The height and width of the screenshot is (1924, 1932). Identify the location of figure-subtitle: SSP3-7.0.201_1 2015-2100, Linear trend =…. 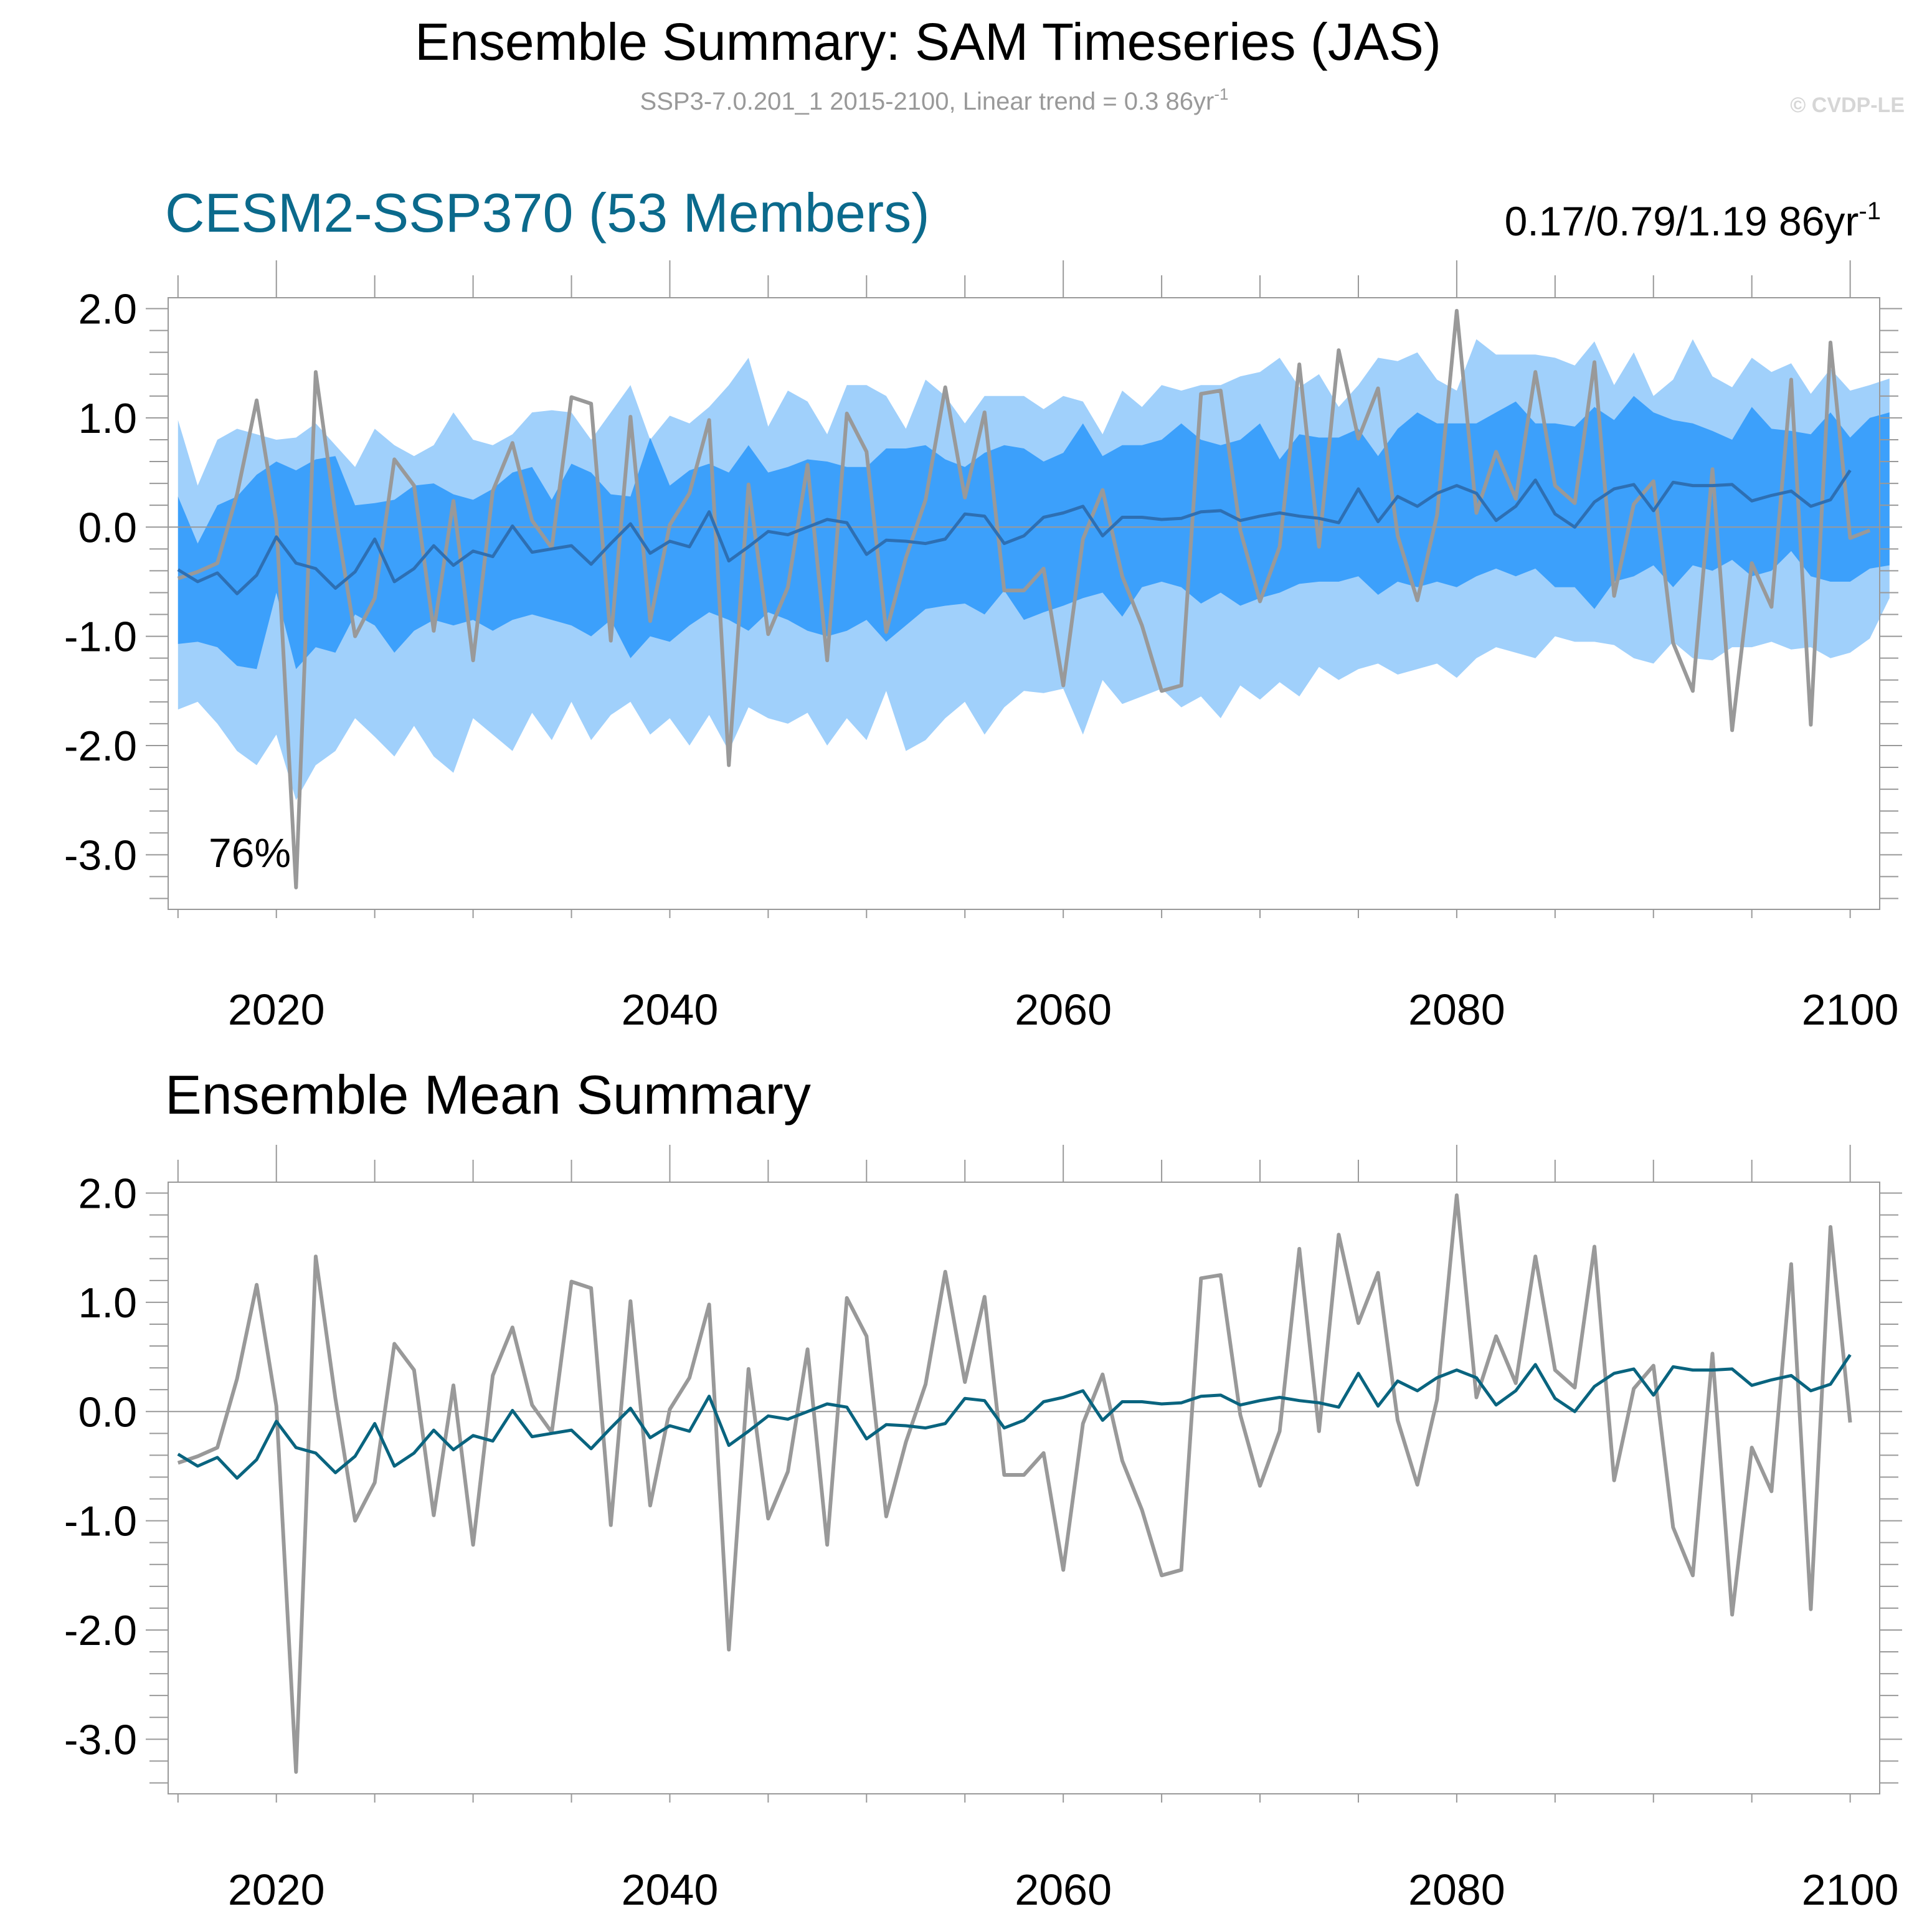
(934, 100).